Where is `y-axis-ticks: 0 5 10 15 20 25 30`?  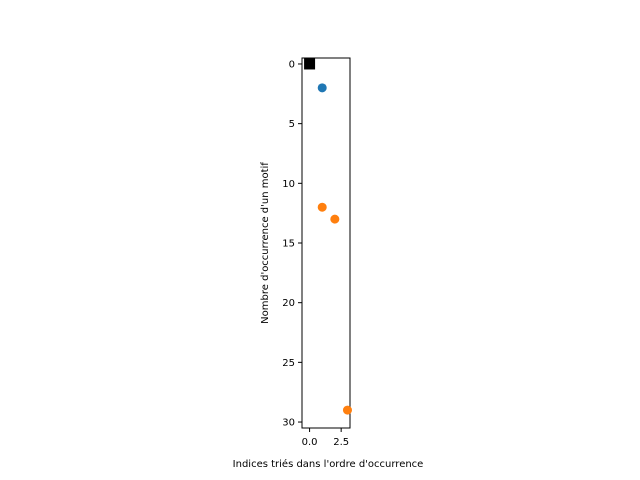
y-axis-ticks: 0 5 10 15 20 25 30 is located at coordinates (292, 244).